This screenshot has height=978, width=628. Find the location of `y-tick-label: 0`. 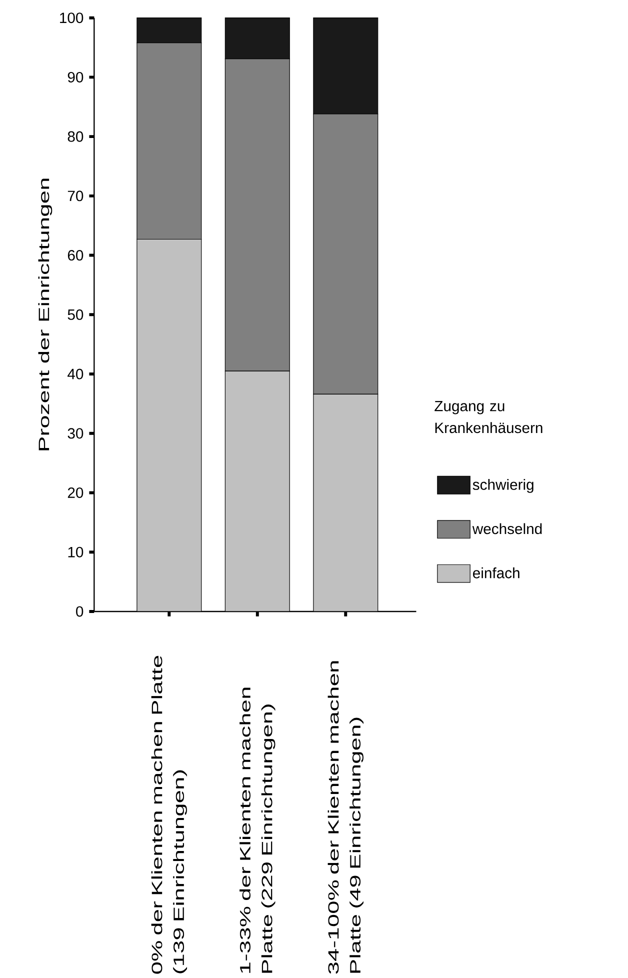

y-tick-label: 0 is located at coordinates (79, 611).